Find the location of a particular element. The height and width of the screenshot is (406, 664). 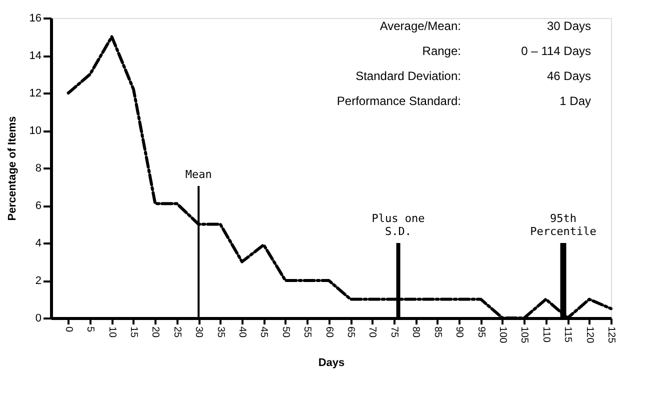

annotation: 0 – 114 Days is located at coordinates (556, 51).